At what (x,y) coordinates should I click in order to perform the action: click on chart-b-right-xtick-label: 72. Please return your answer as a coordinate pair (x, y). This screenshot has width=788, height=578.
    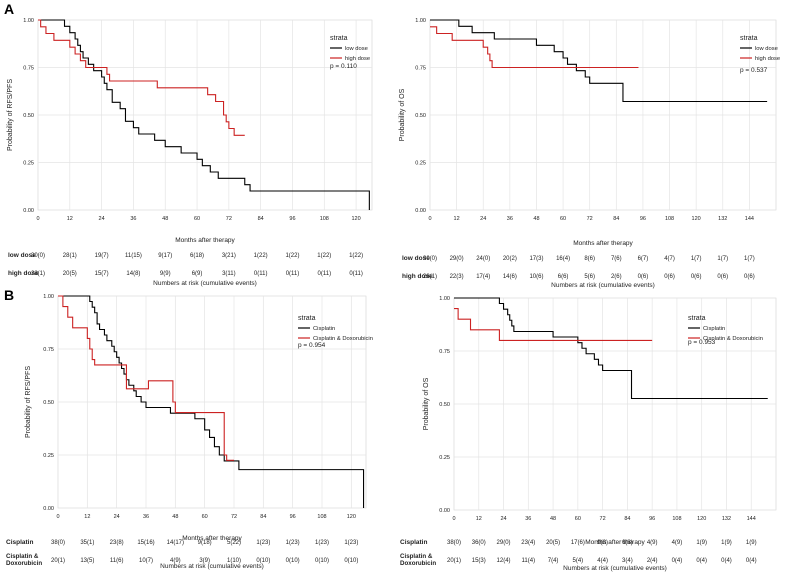
    Looking at the image, I should click on (603, 519).